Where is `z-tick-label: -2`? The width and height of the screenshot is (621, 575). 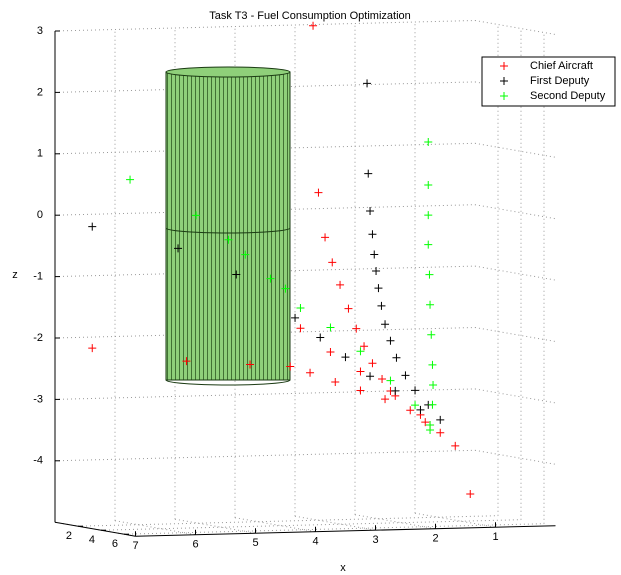 z-tick-label: -2 is located at coordinates (38, 338).